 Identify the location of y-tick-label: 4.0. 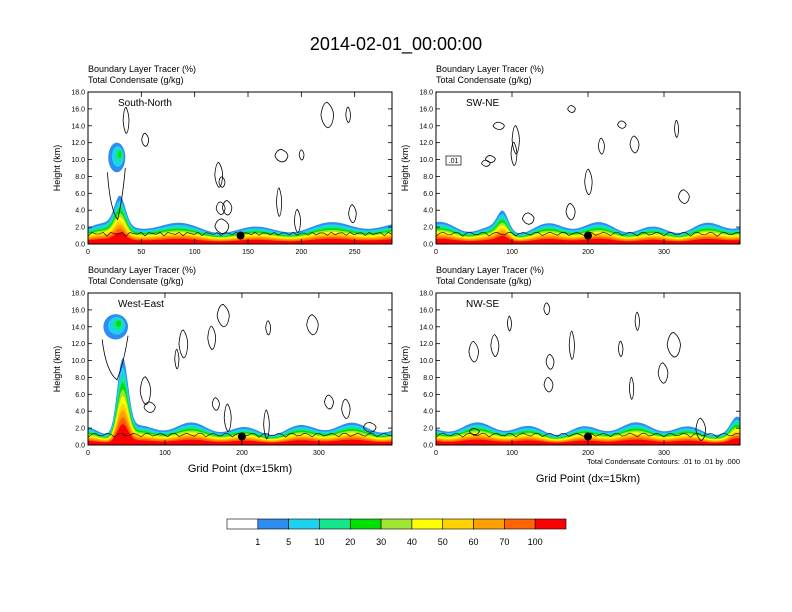
(428, 412).